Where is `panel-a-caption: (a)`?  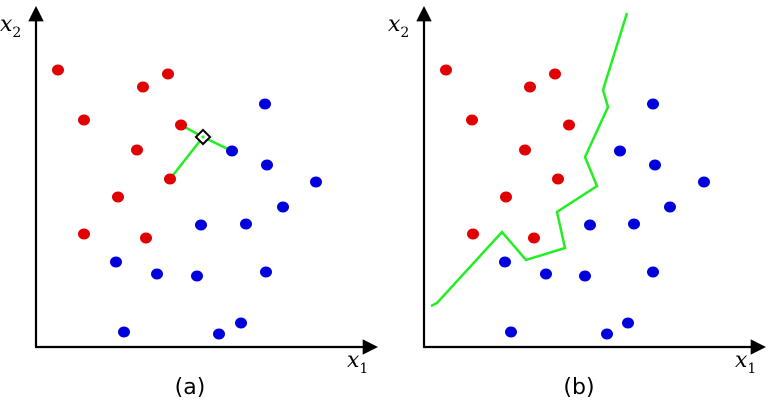 panel-a-caption: (a) is located at coordinates (190, 387).